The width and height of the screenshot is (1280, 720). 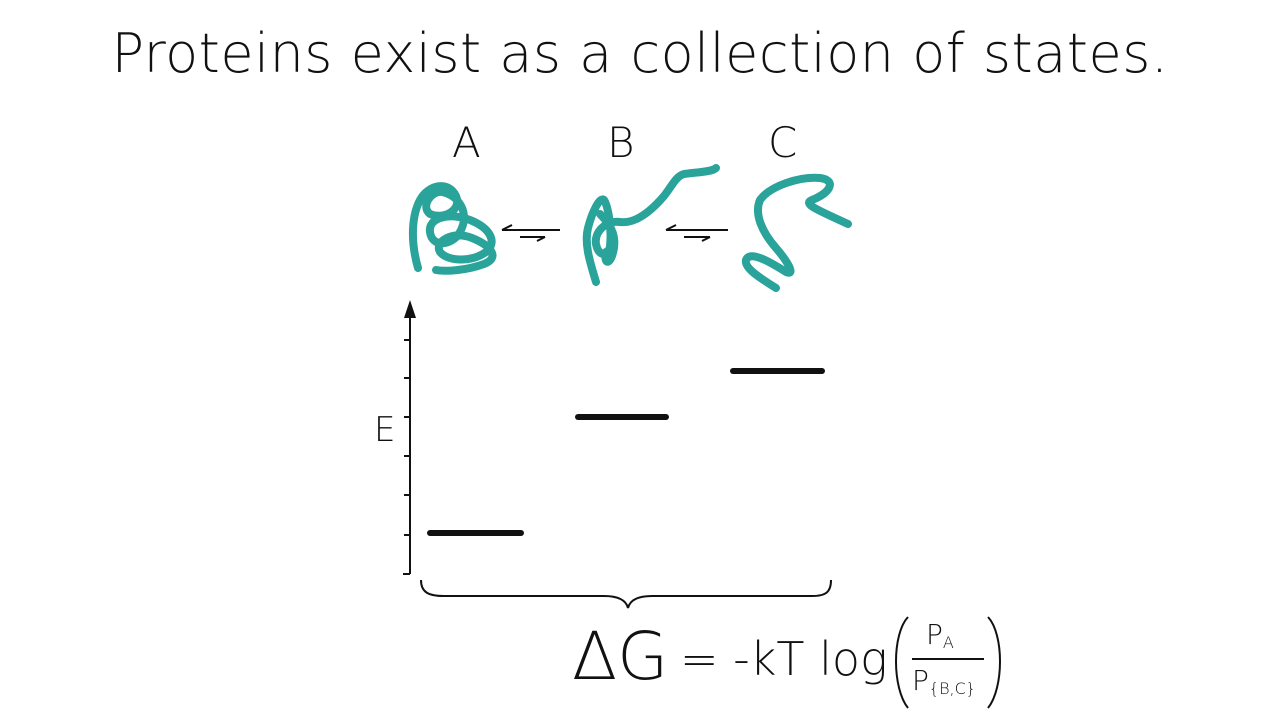 I want to click on state-label-a: A, so click(x=466, y=142).